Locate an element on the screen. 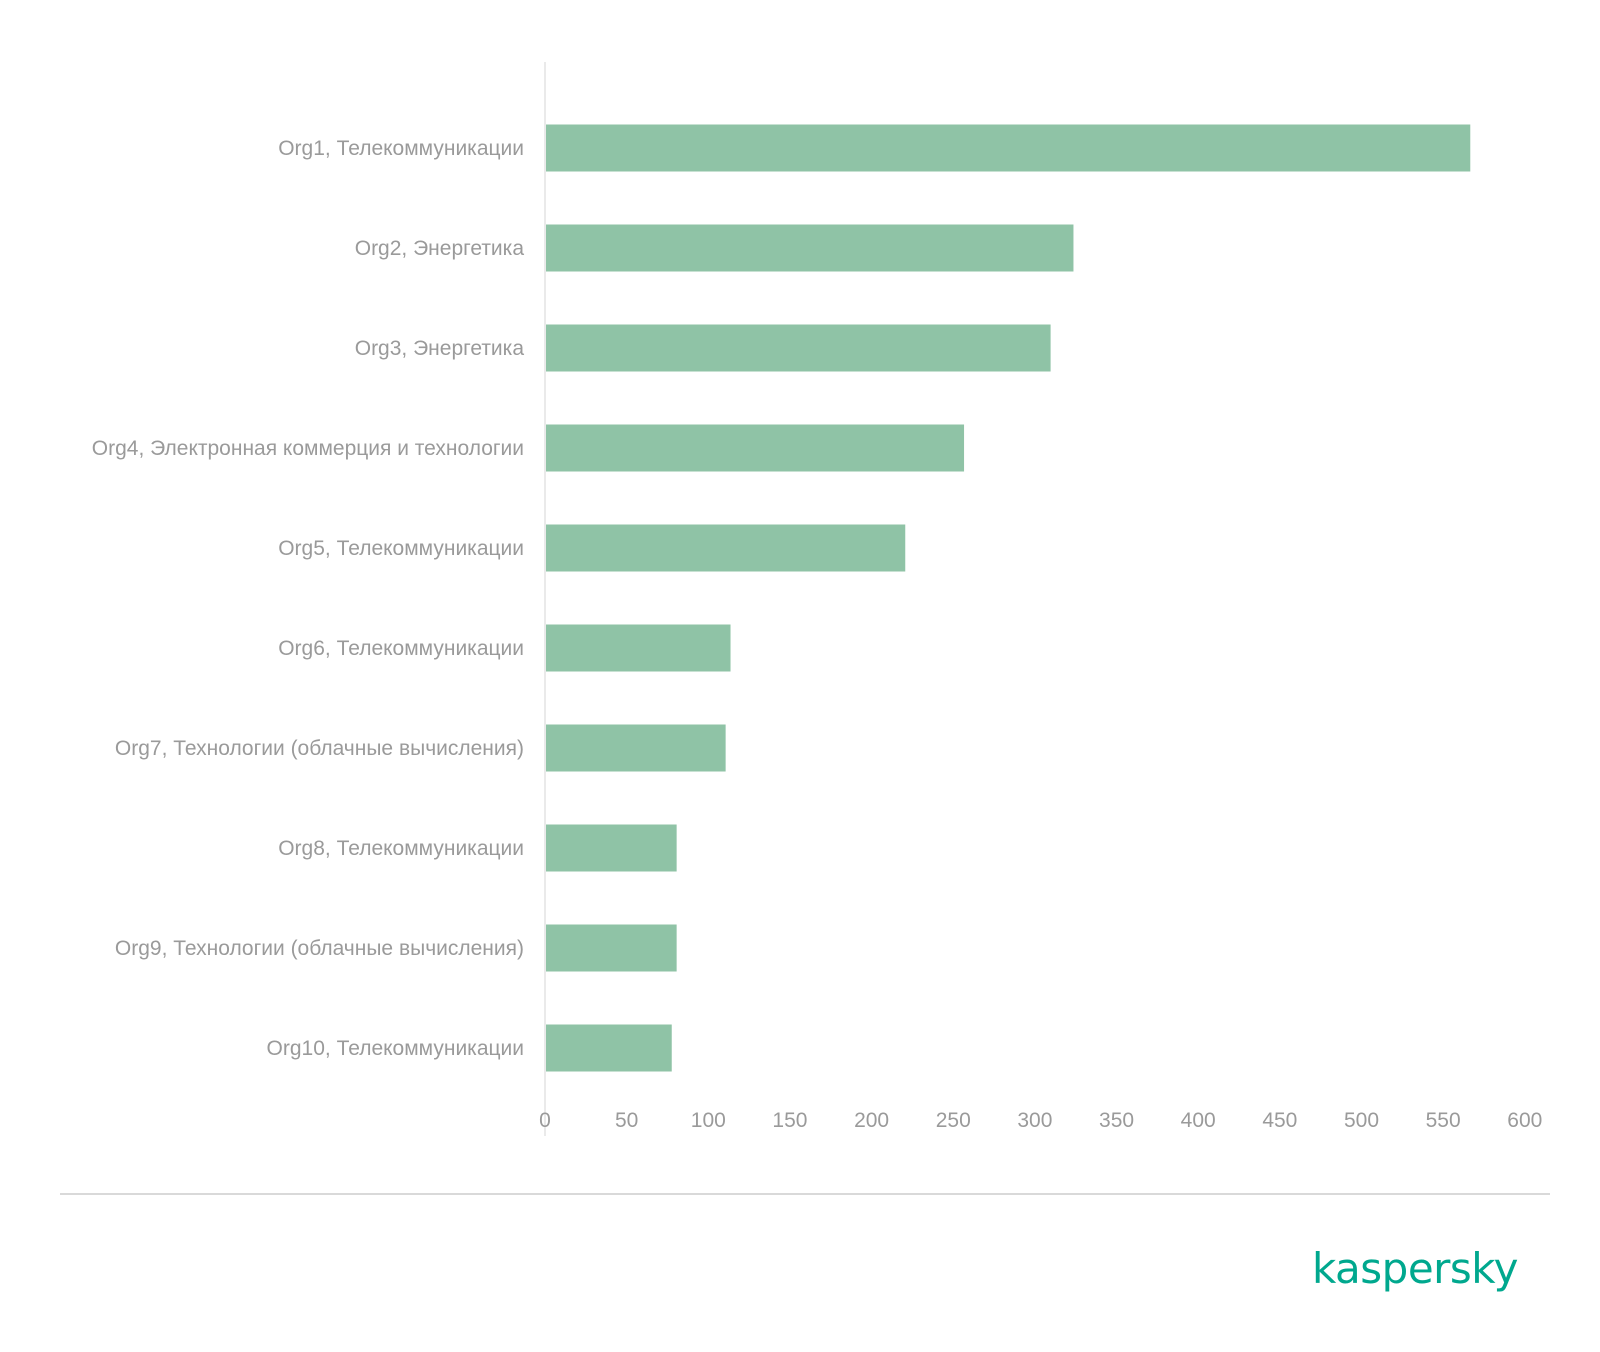 The height and width of the screenshot is (1352, 1600). category-label: Org7, Технологии (облачные вычисления) is located at coordinates (319, 748).